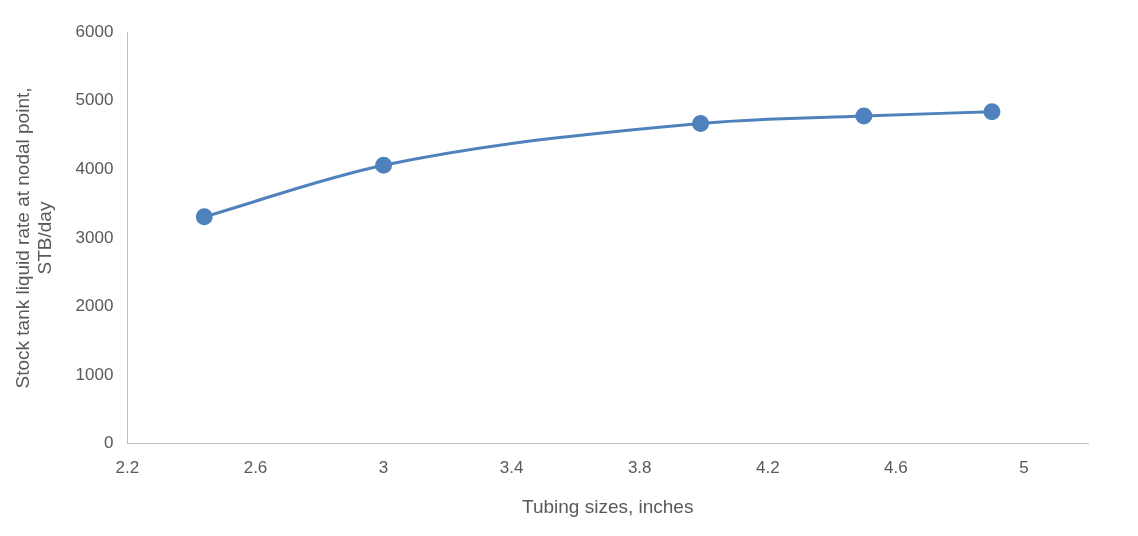 This screenshot has height=536, width=1138. Describe the element at coordinates (94, 100) in the screenshot. I see `y-tick-label: 5000` at that location.